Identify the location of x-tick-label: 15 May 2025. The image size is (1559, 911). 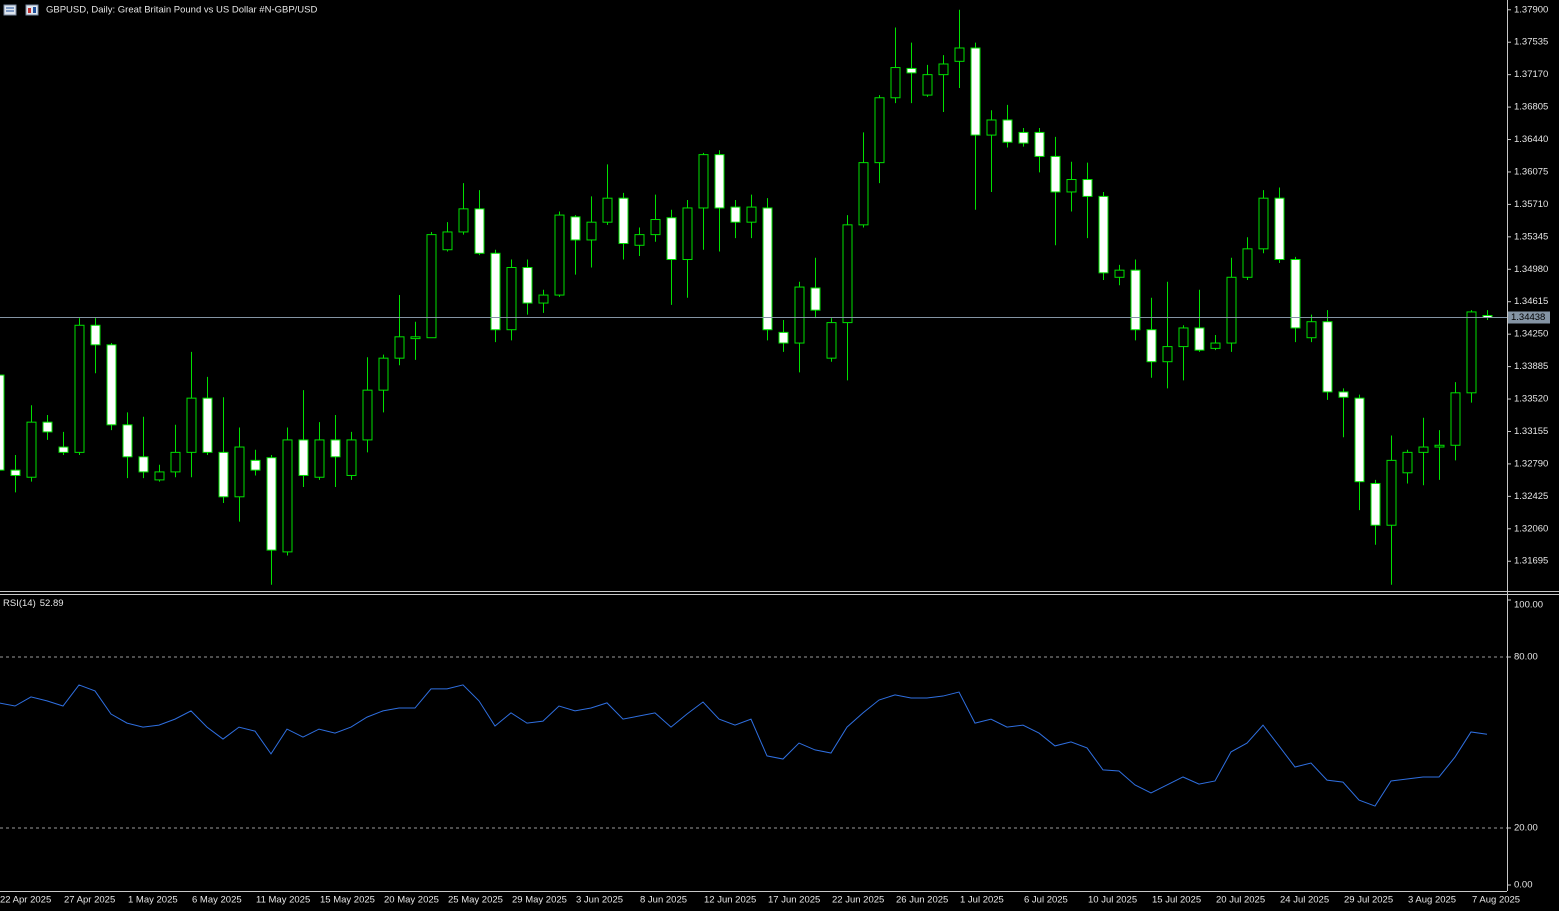
(347, 900).